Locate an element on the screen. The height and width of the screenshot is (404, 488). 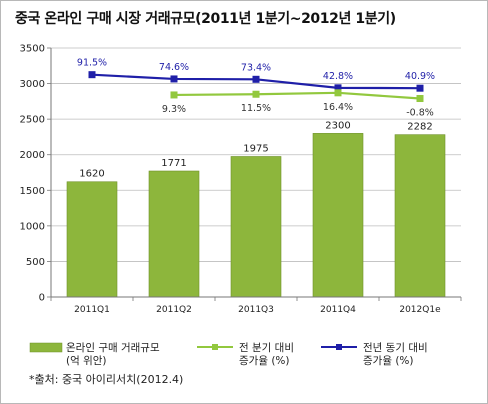
x-tick-label: 2011Q2 is located at coordinates (174, 310).